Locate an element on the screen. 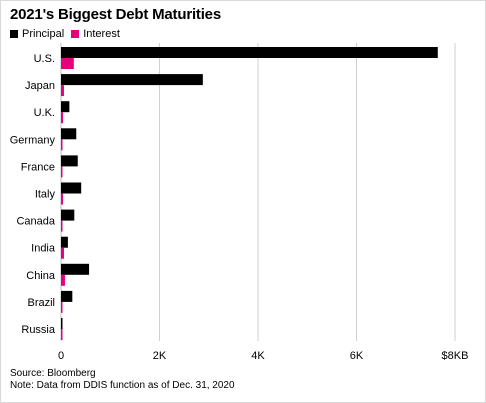 The image size is (486, 403). category-label-10: Russia is located at coordinates (38, 330).